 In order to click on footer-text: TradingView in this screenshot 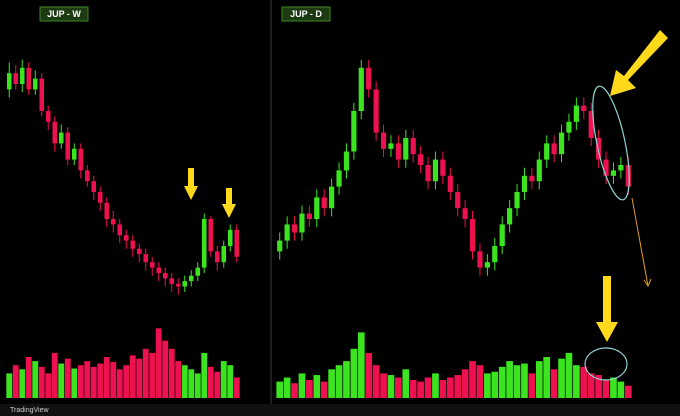, I will do `click(29, 410)`.